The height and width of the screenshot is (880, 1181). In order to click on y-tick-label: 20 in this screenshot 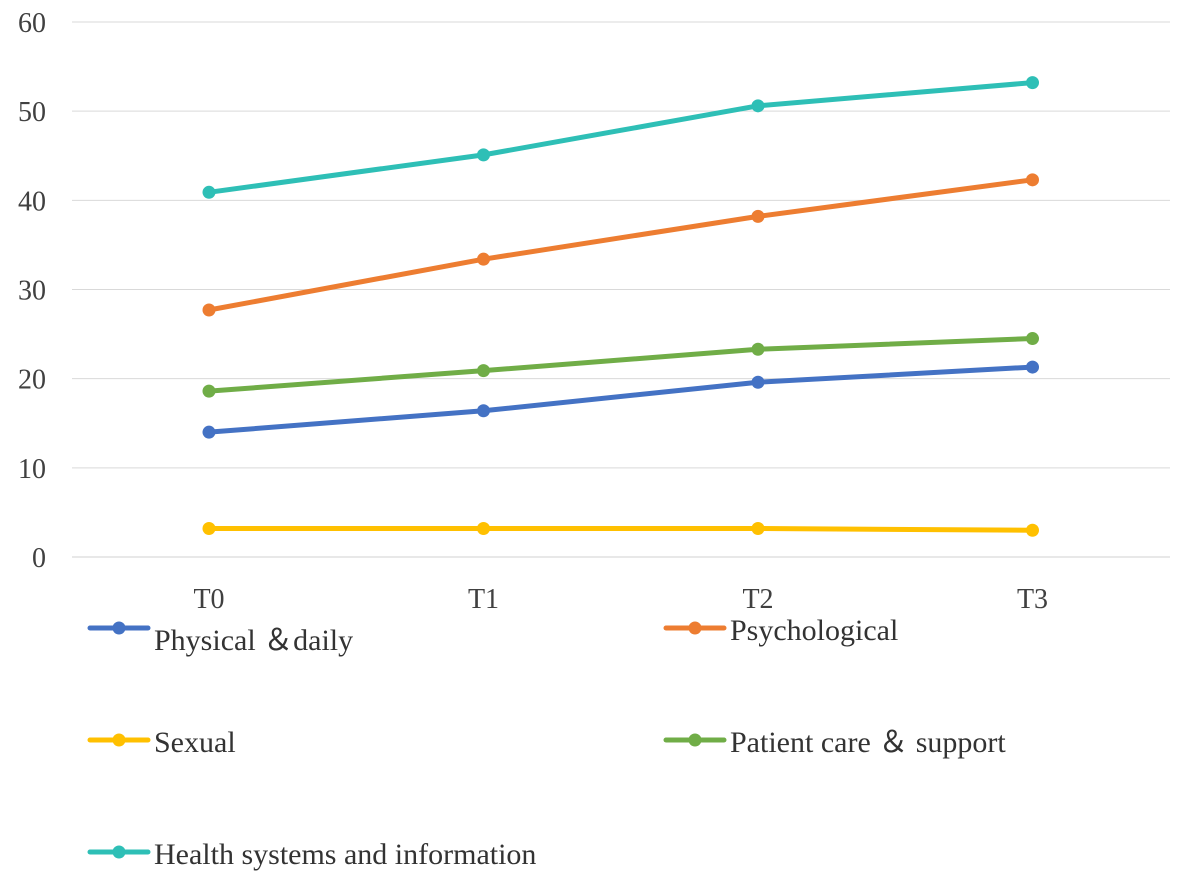, I will do `click(32, 380)`.